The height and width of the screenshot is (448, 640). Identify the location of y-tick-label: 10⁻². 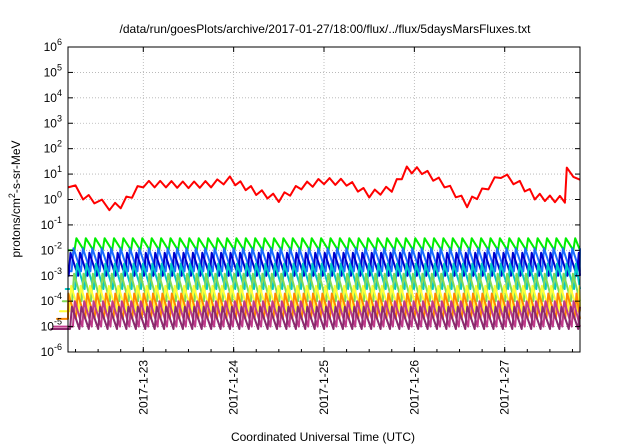
(51, 248).